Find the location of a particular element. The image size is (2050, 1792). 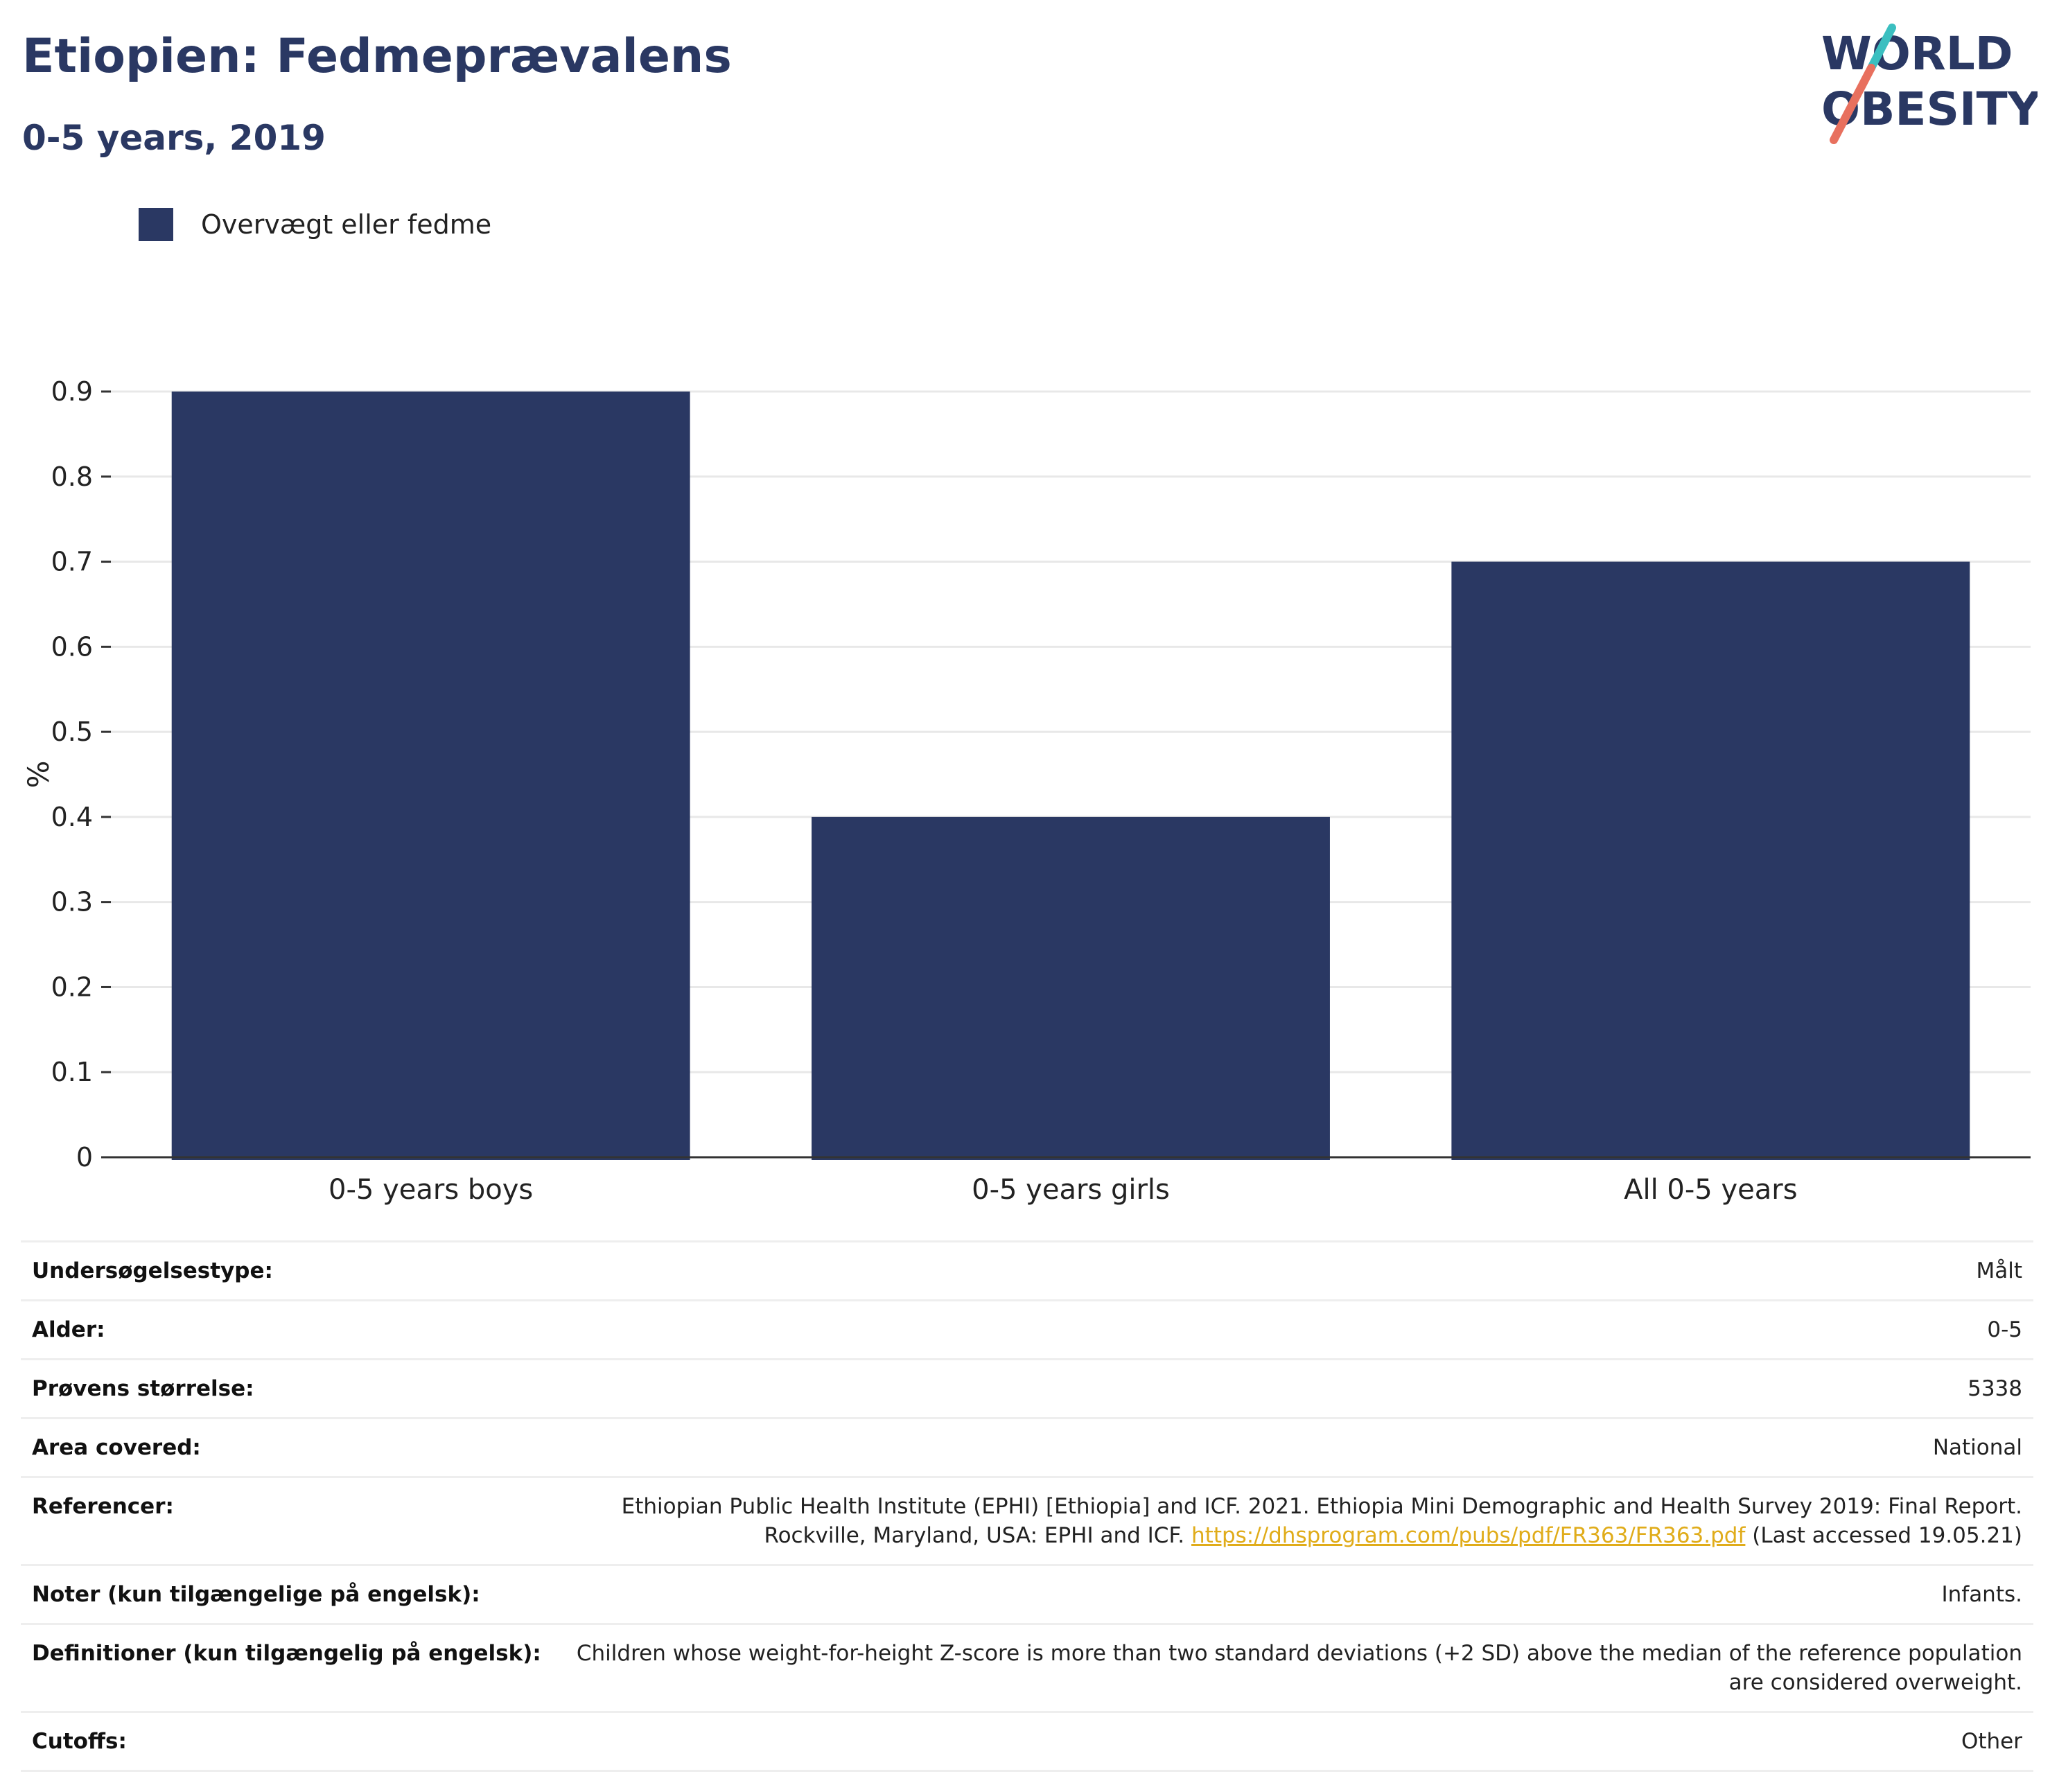

logo-text-world: WORLD is located at coordinates (1917, 53).